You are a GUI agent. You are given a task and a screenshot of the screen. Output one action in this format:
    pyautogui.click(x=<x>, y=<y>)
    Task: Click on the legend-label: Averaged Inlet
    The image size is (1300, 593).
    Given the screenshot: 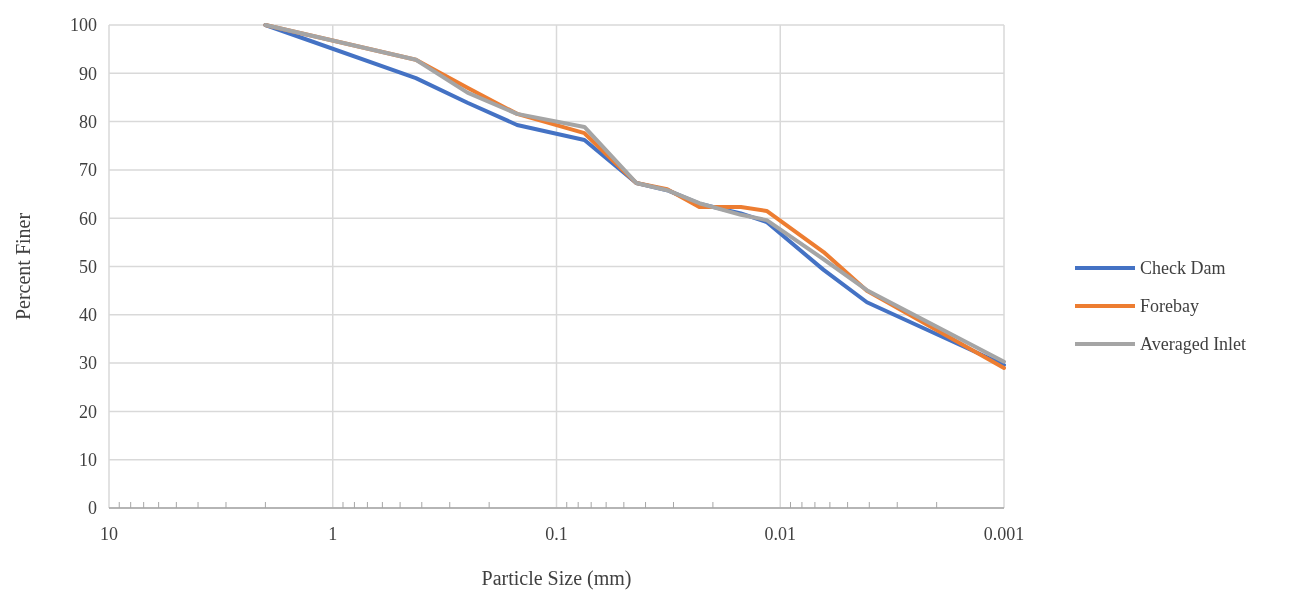 What is the action you would take?
    pyautogui.click(x=1193, y=344)
    